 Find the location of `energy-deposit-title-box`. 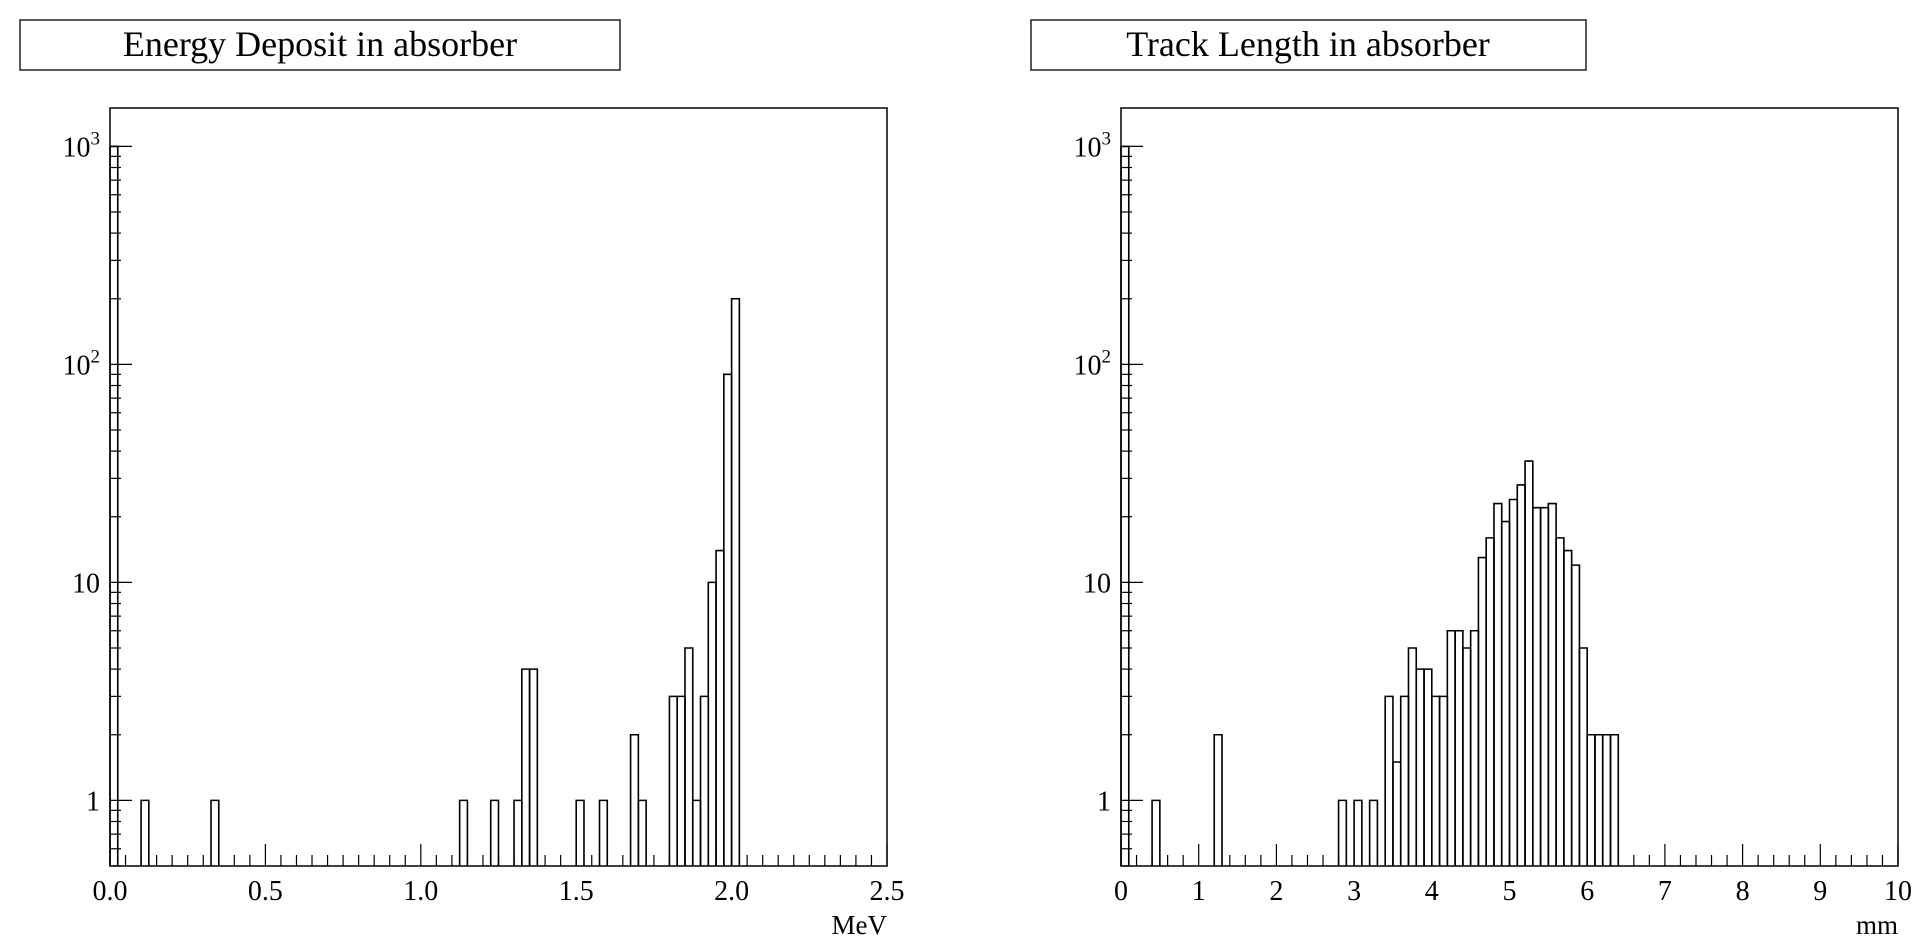

energy-deposit-title-box is located at coordinates (320, 45).